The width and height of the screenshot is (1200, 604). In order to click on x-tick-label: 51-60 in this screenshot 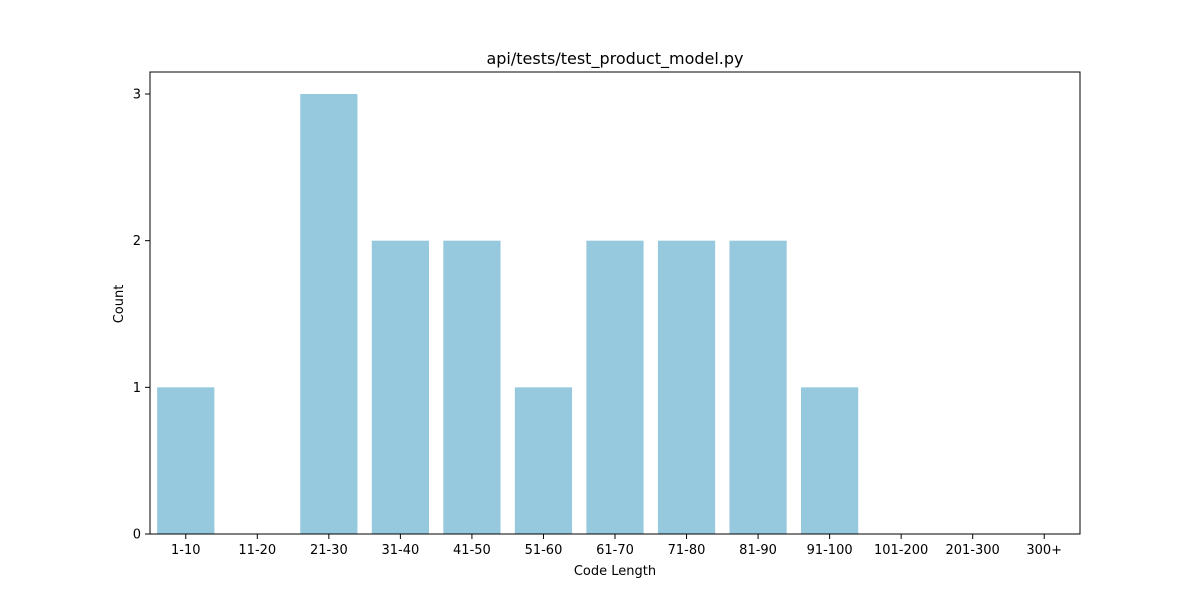, I will do `click(544, 550)`.